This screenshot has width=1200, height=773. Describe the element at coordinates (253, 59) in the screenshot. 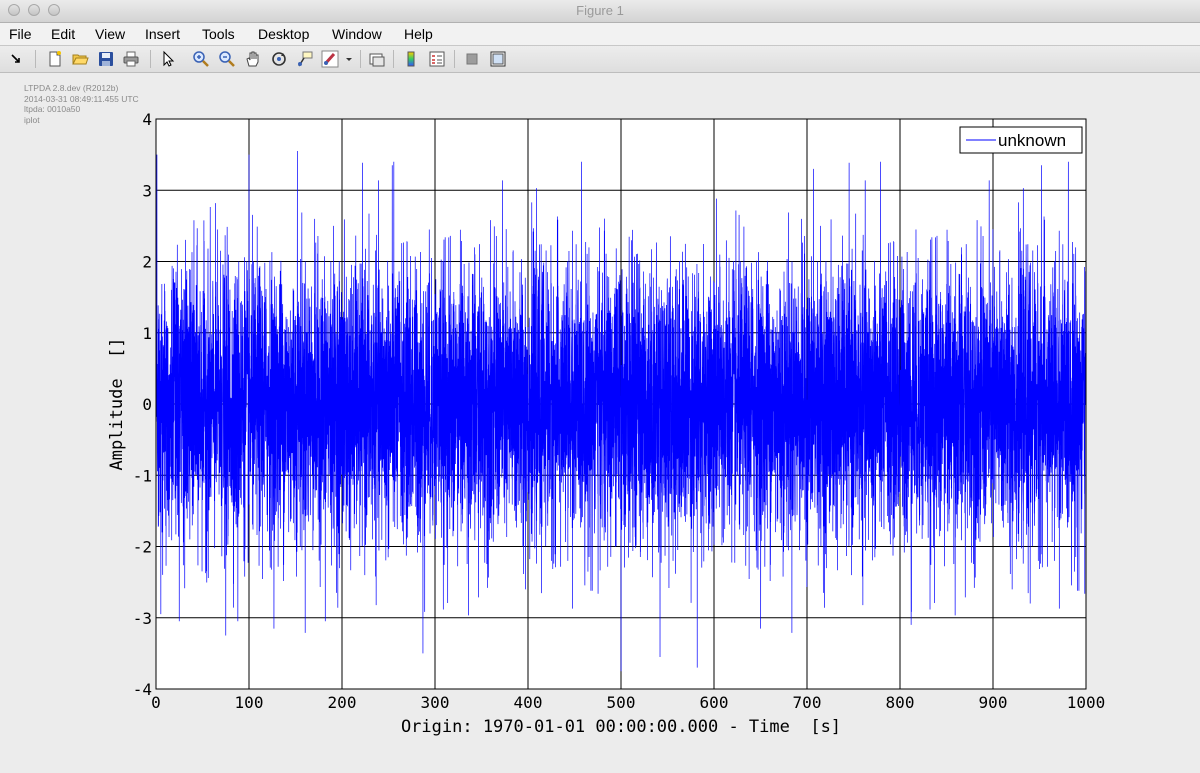

I see `pan-hand-icon` at that location.